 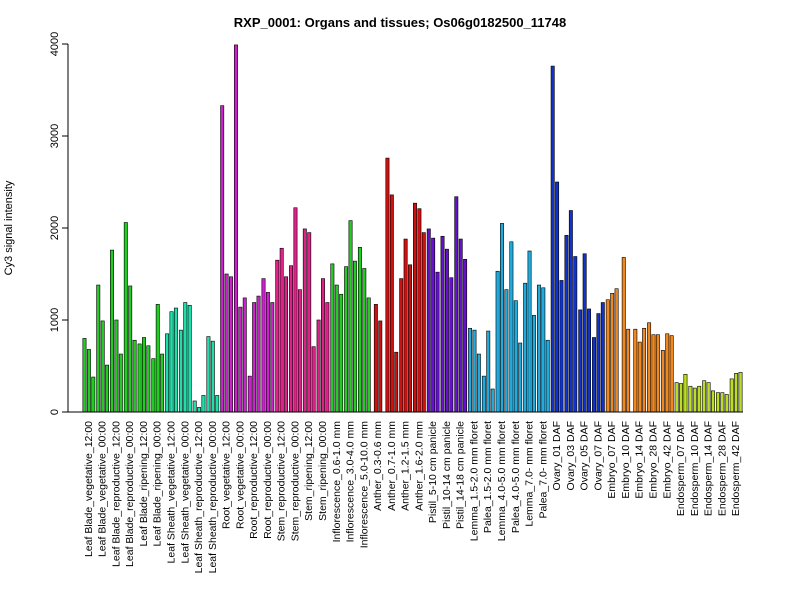 I want to click on x-tick-label: Ovary_03 DAF, so click(x=571, y=455).